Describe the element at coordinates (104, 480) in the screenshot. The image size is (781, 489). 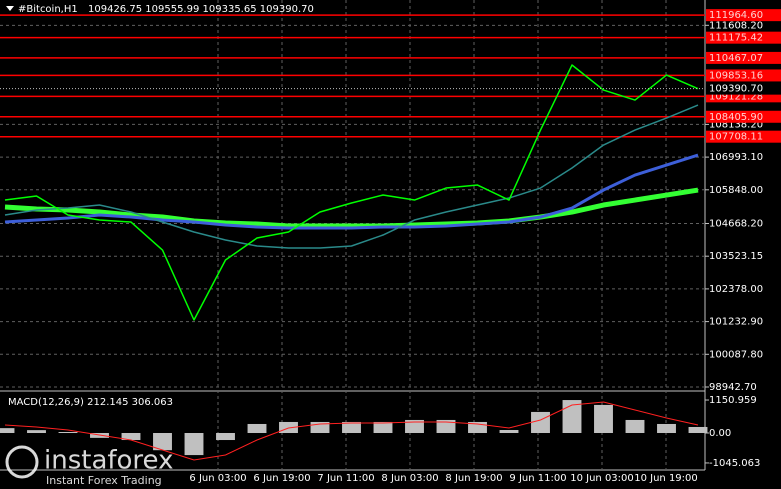
I see `watermark-slogan: Instant Forex Trading` at that location.